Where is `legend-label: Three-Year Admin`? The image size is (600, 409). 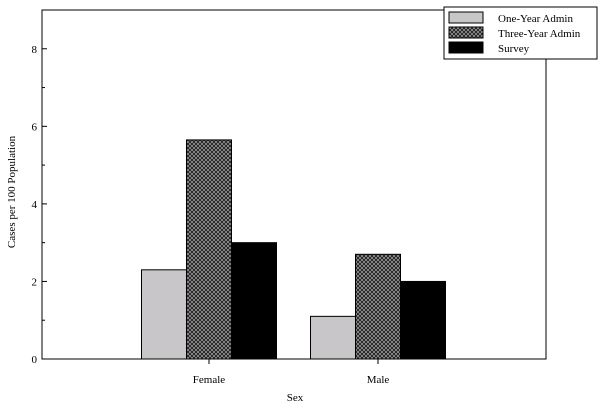 legend-label: Three-Year Admin is located at coordinates (539, 34).